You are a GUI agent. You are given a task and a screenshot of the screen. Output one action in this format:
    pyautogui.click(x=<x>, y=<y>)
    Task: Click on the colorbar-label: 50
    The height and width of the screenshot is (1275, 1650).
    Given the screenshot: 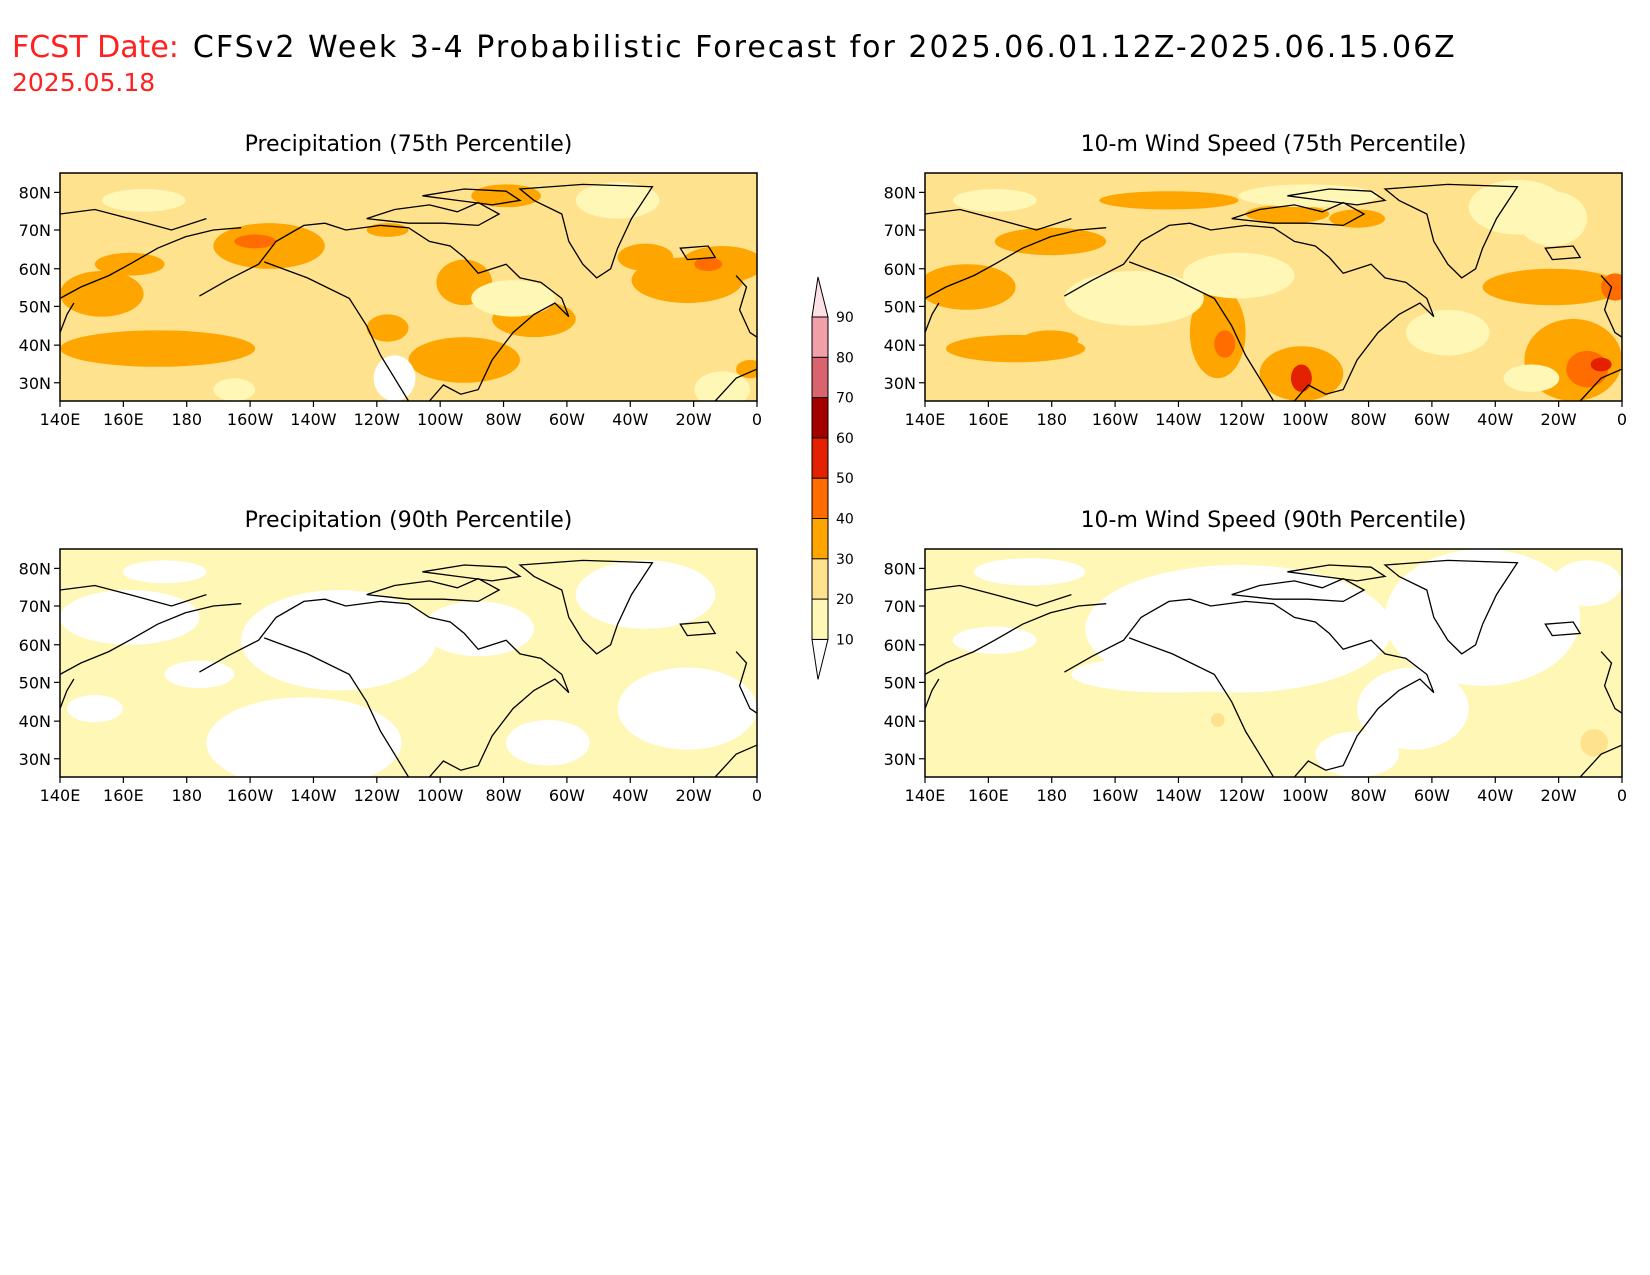 What is the action you would take?
    pyautogui.click(x=845, y=479)
    